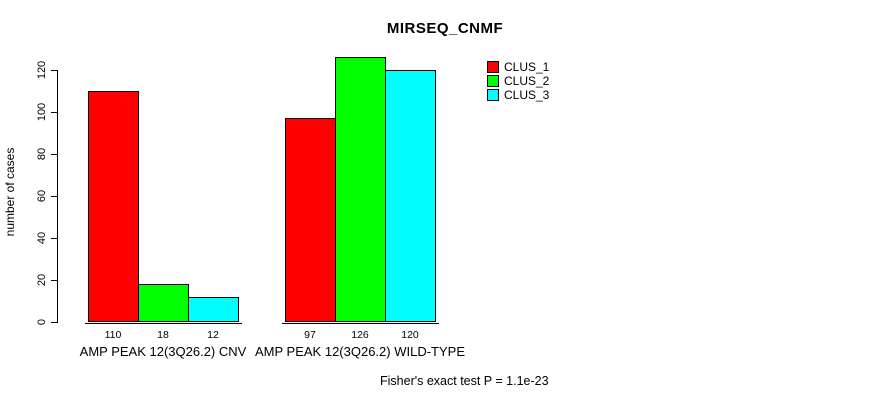 The width and height of the screenshot is (890, 400). What do you see at coordinates (360, 351) in the screenshot?
I see `category-label: AMP PEAK 12(3Q26.2) WILD-TYPE` at bounding box center [360, 351].